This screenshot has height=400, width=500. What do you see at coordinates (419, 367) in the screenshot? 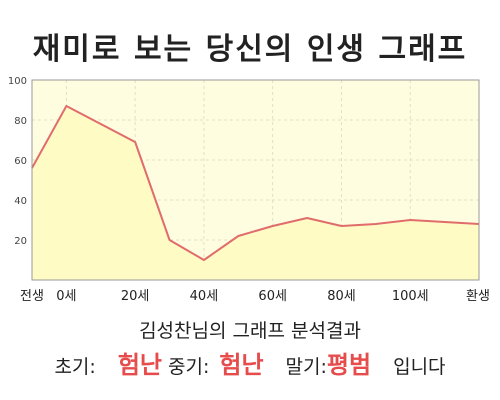
I see `result-suffix: 입니다` at bounding box center [419, 367].